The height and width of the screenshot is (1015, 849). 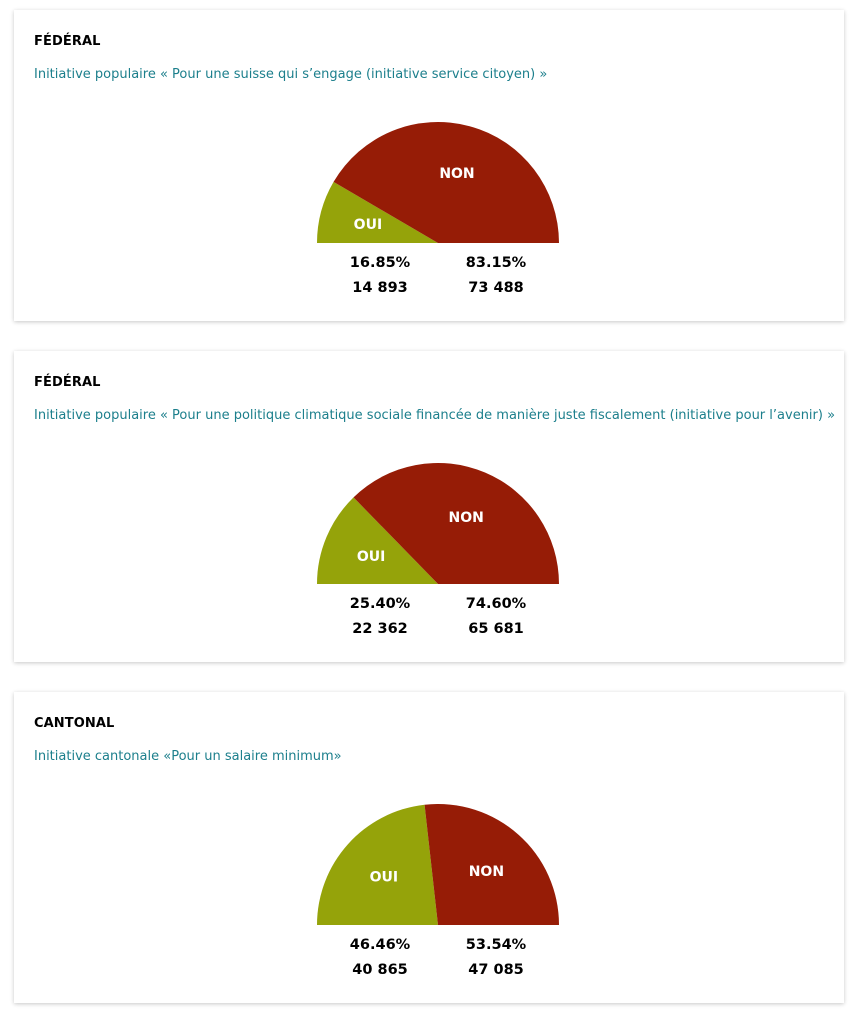 I want to click on oui-percent: 16.85%, so click(x=380, y=263).